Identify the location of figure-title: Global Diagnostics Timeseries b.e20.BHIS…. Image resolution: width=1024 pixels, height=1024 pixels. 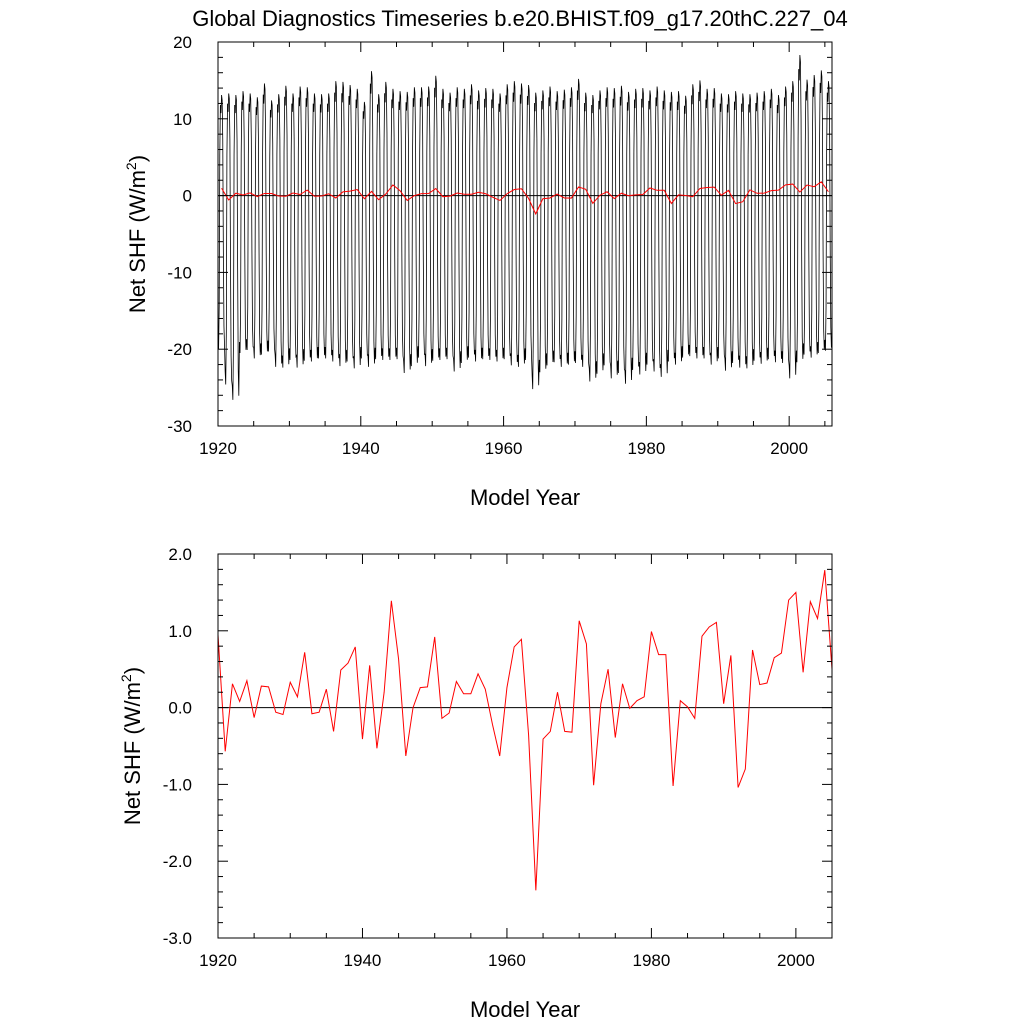
(520, 18).